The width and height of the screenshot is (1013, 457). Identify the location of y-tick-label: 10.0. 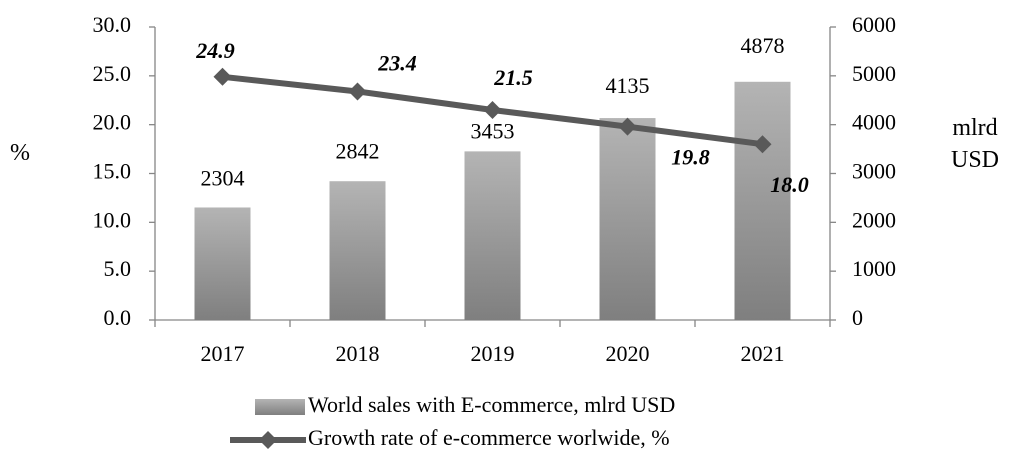
(112, 219).